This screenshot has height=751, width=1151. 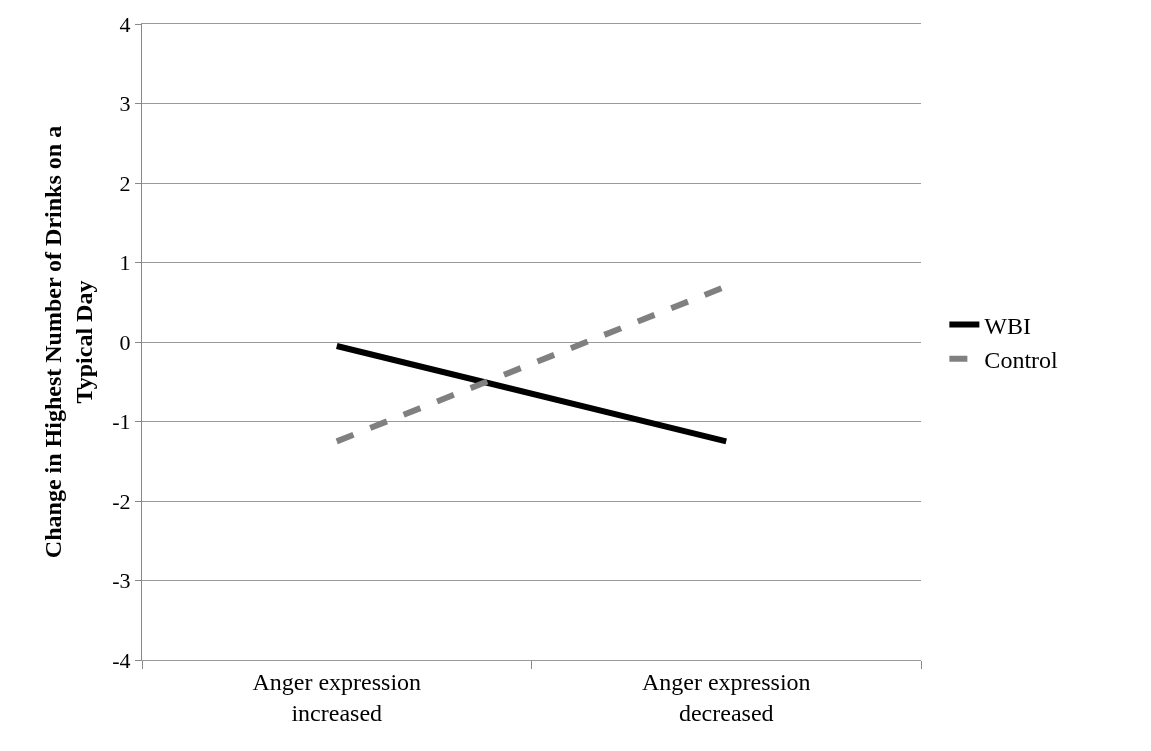 I want to click on x-tick-label: Anger expression increased, so click(x=337, y=697).